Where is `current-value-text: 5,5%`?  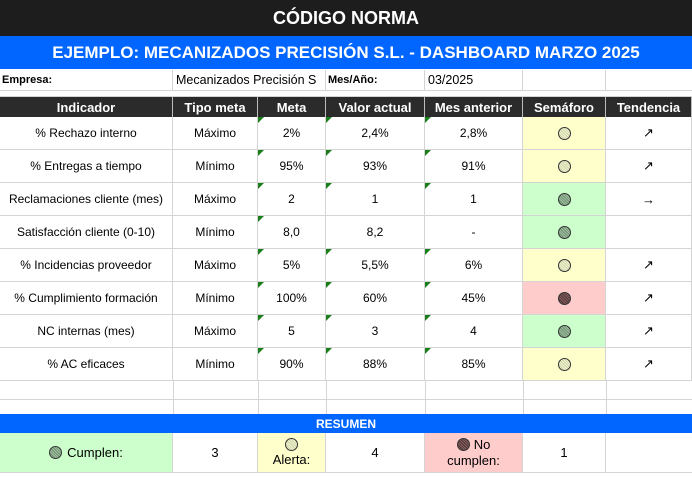
current-value-text: 5,5% is located at coordinates (375, 265).